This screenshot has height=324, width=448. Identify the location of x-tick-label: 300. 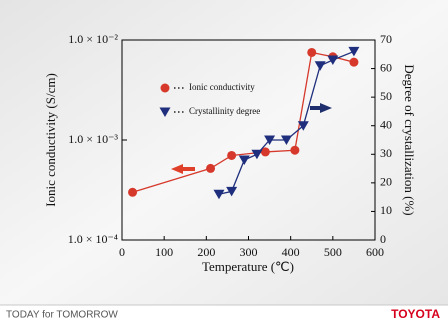
(249, 252).